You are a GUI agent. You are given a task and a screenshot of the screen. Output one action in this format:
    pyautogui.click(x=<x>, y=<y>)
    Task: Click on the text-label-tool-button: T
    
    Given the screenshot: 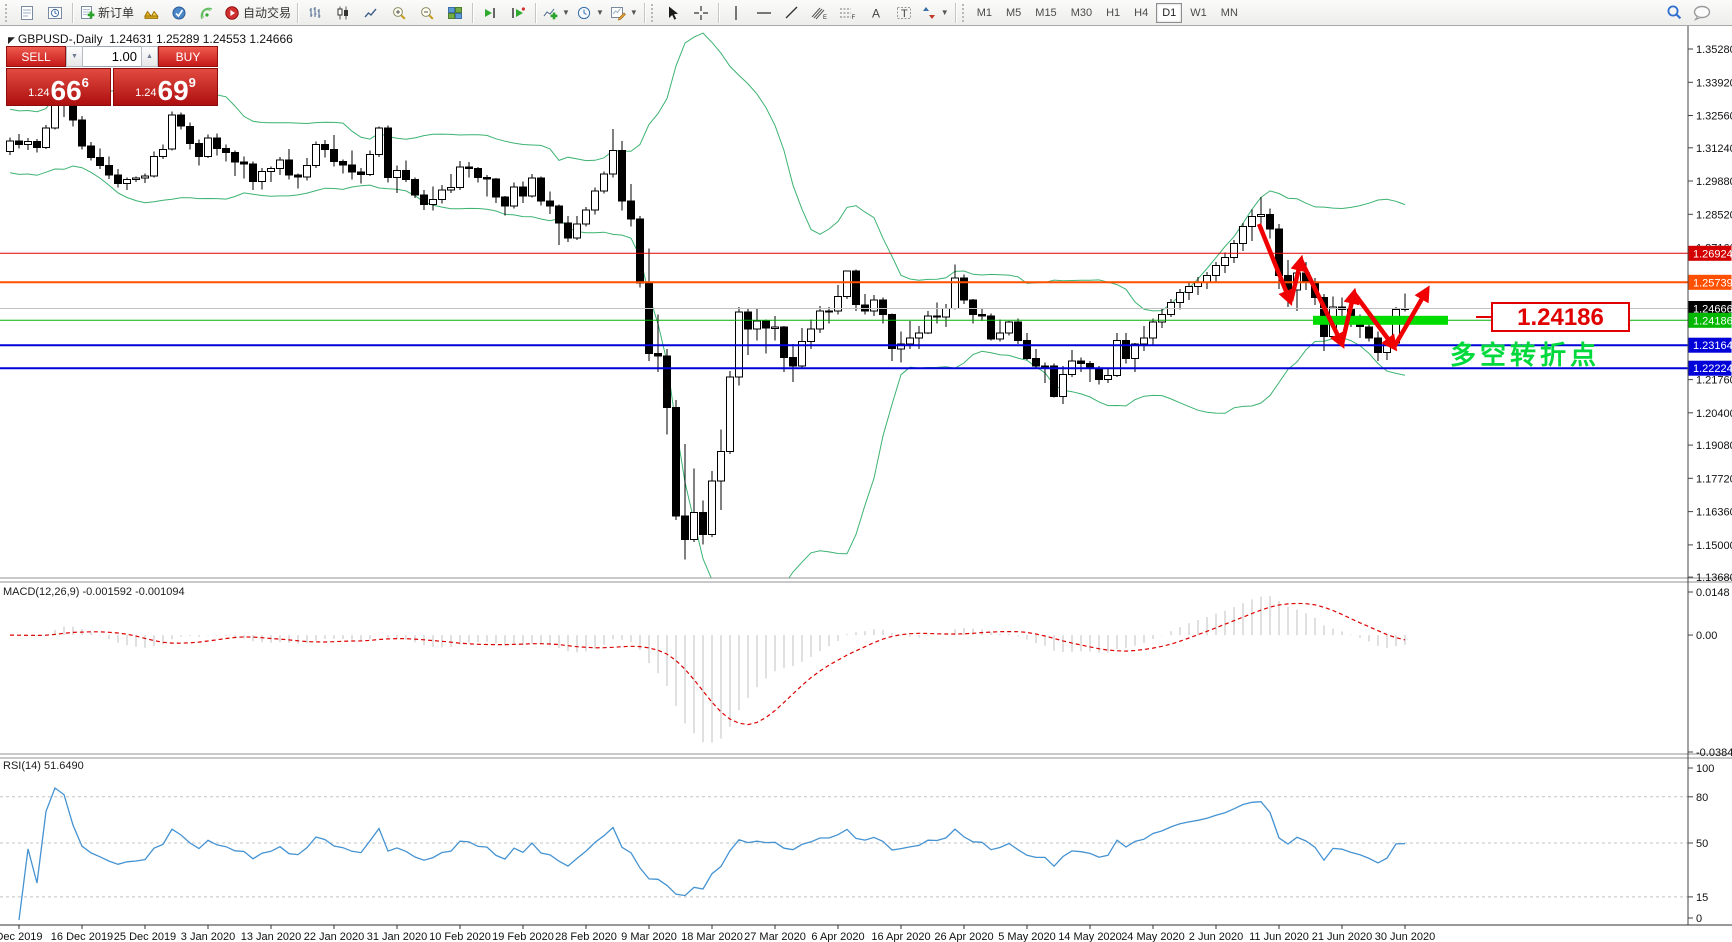 What is the action you would take?
    pyautogui.click(x=904, y=13)
    